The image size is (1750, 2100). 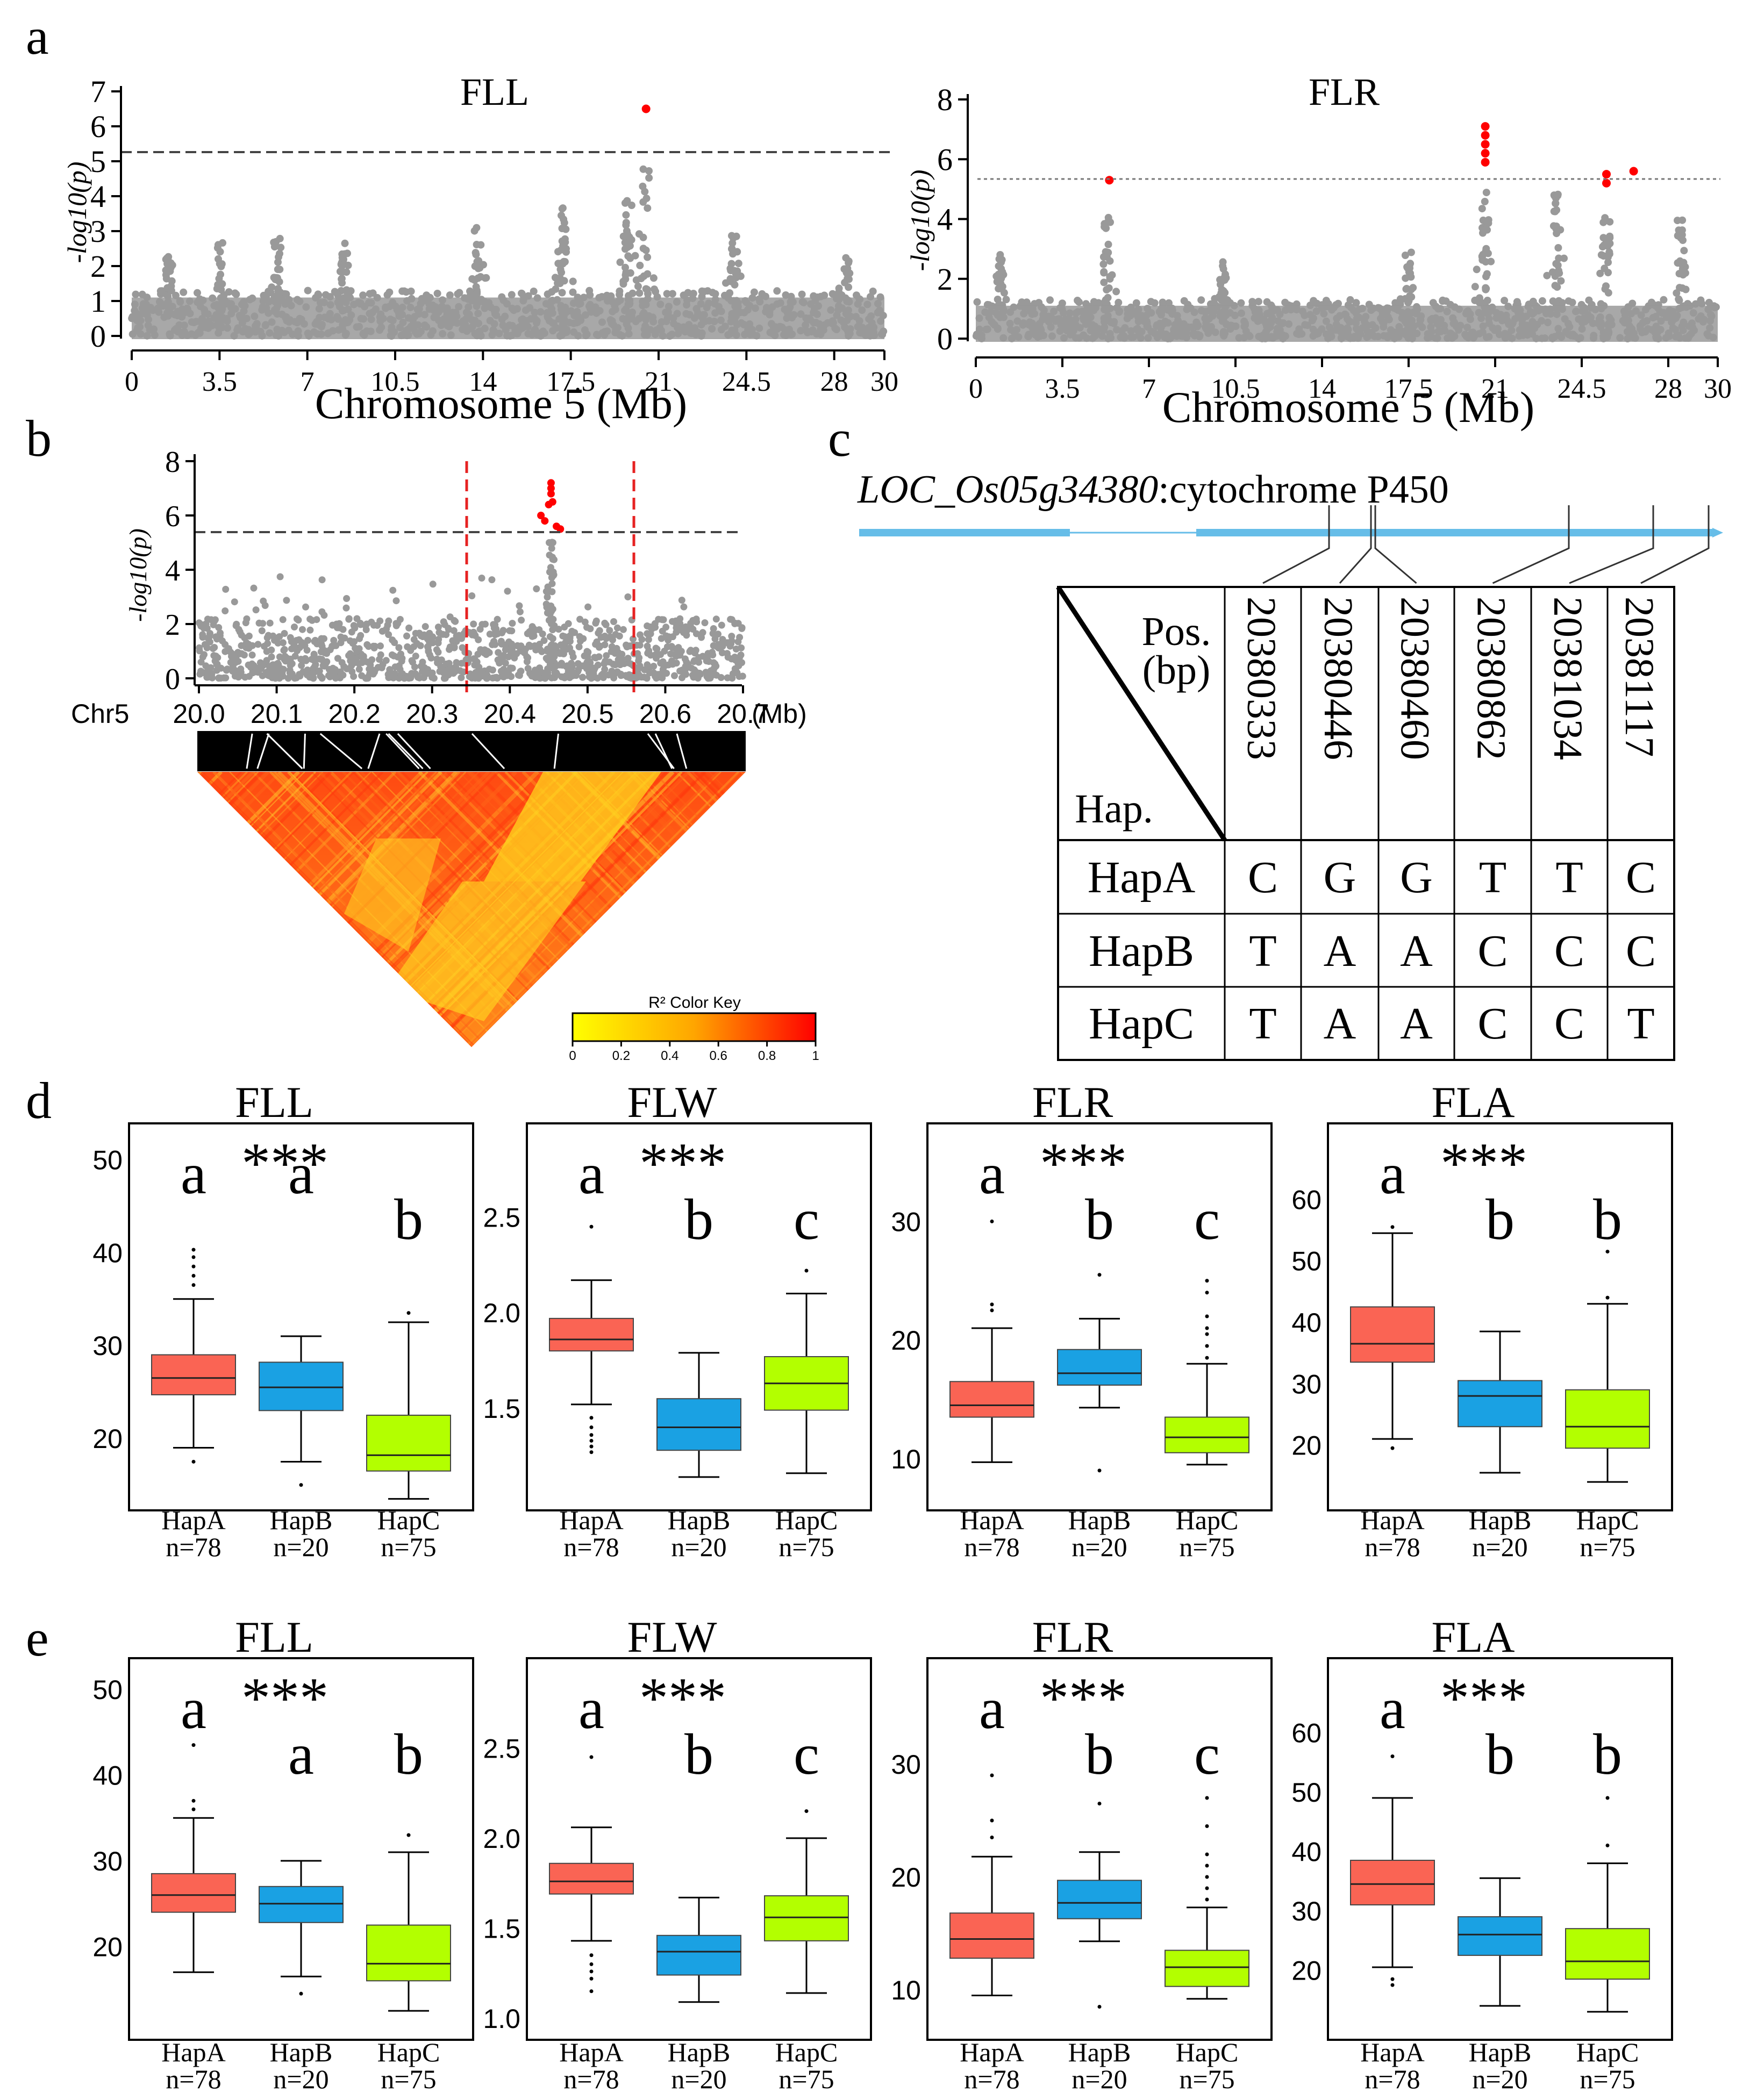 I want to click on y-tick-label: 8, so click(x=945, y=99).